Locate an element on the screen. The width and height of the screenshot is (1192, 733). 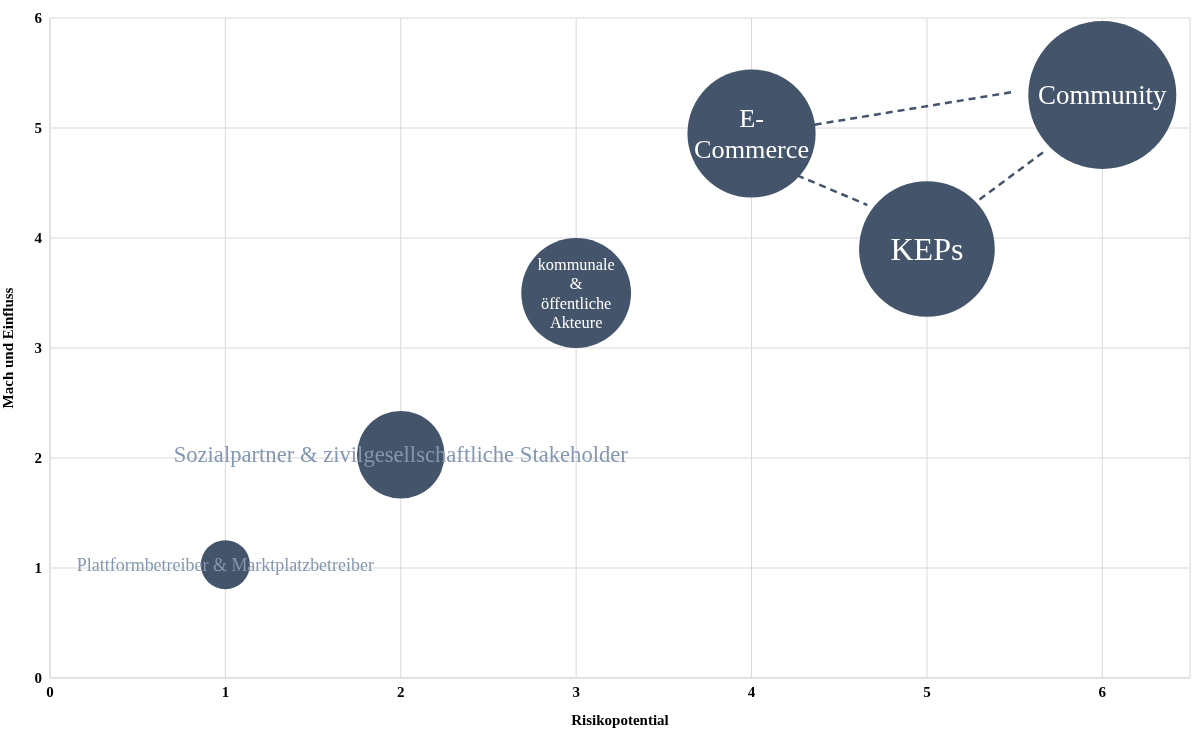
x-tick-label: 0 is located at coordinates (50, 691).